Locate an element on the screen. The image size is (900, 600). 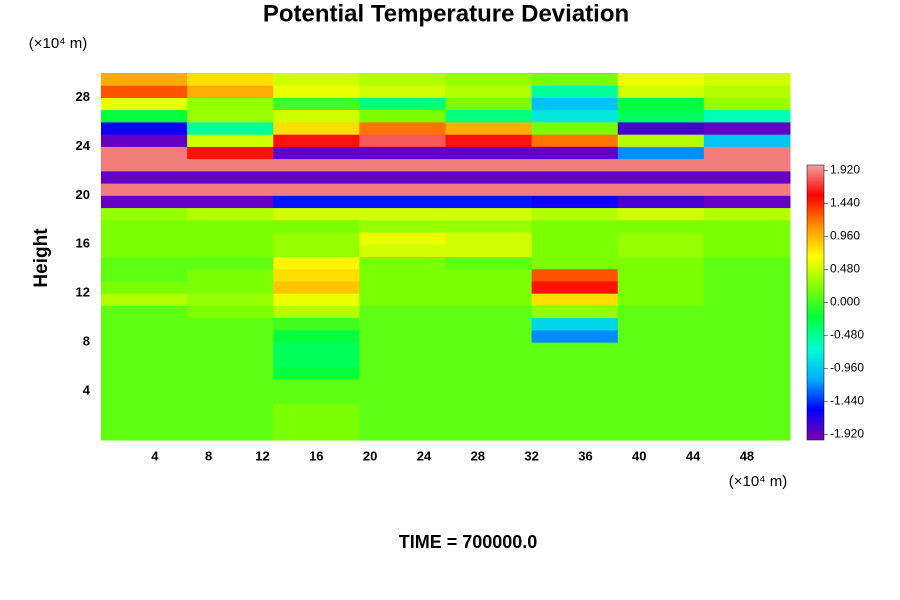
x-tick-label: 32 is located at coordinates (531, 455).